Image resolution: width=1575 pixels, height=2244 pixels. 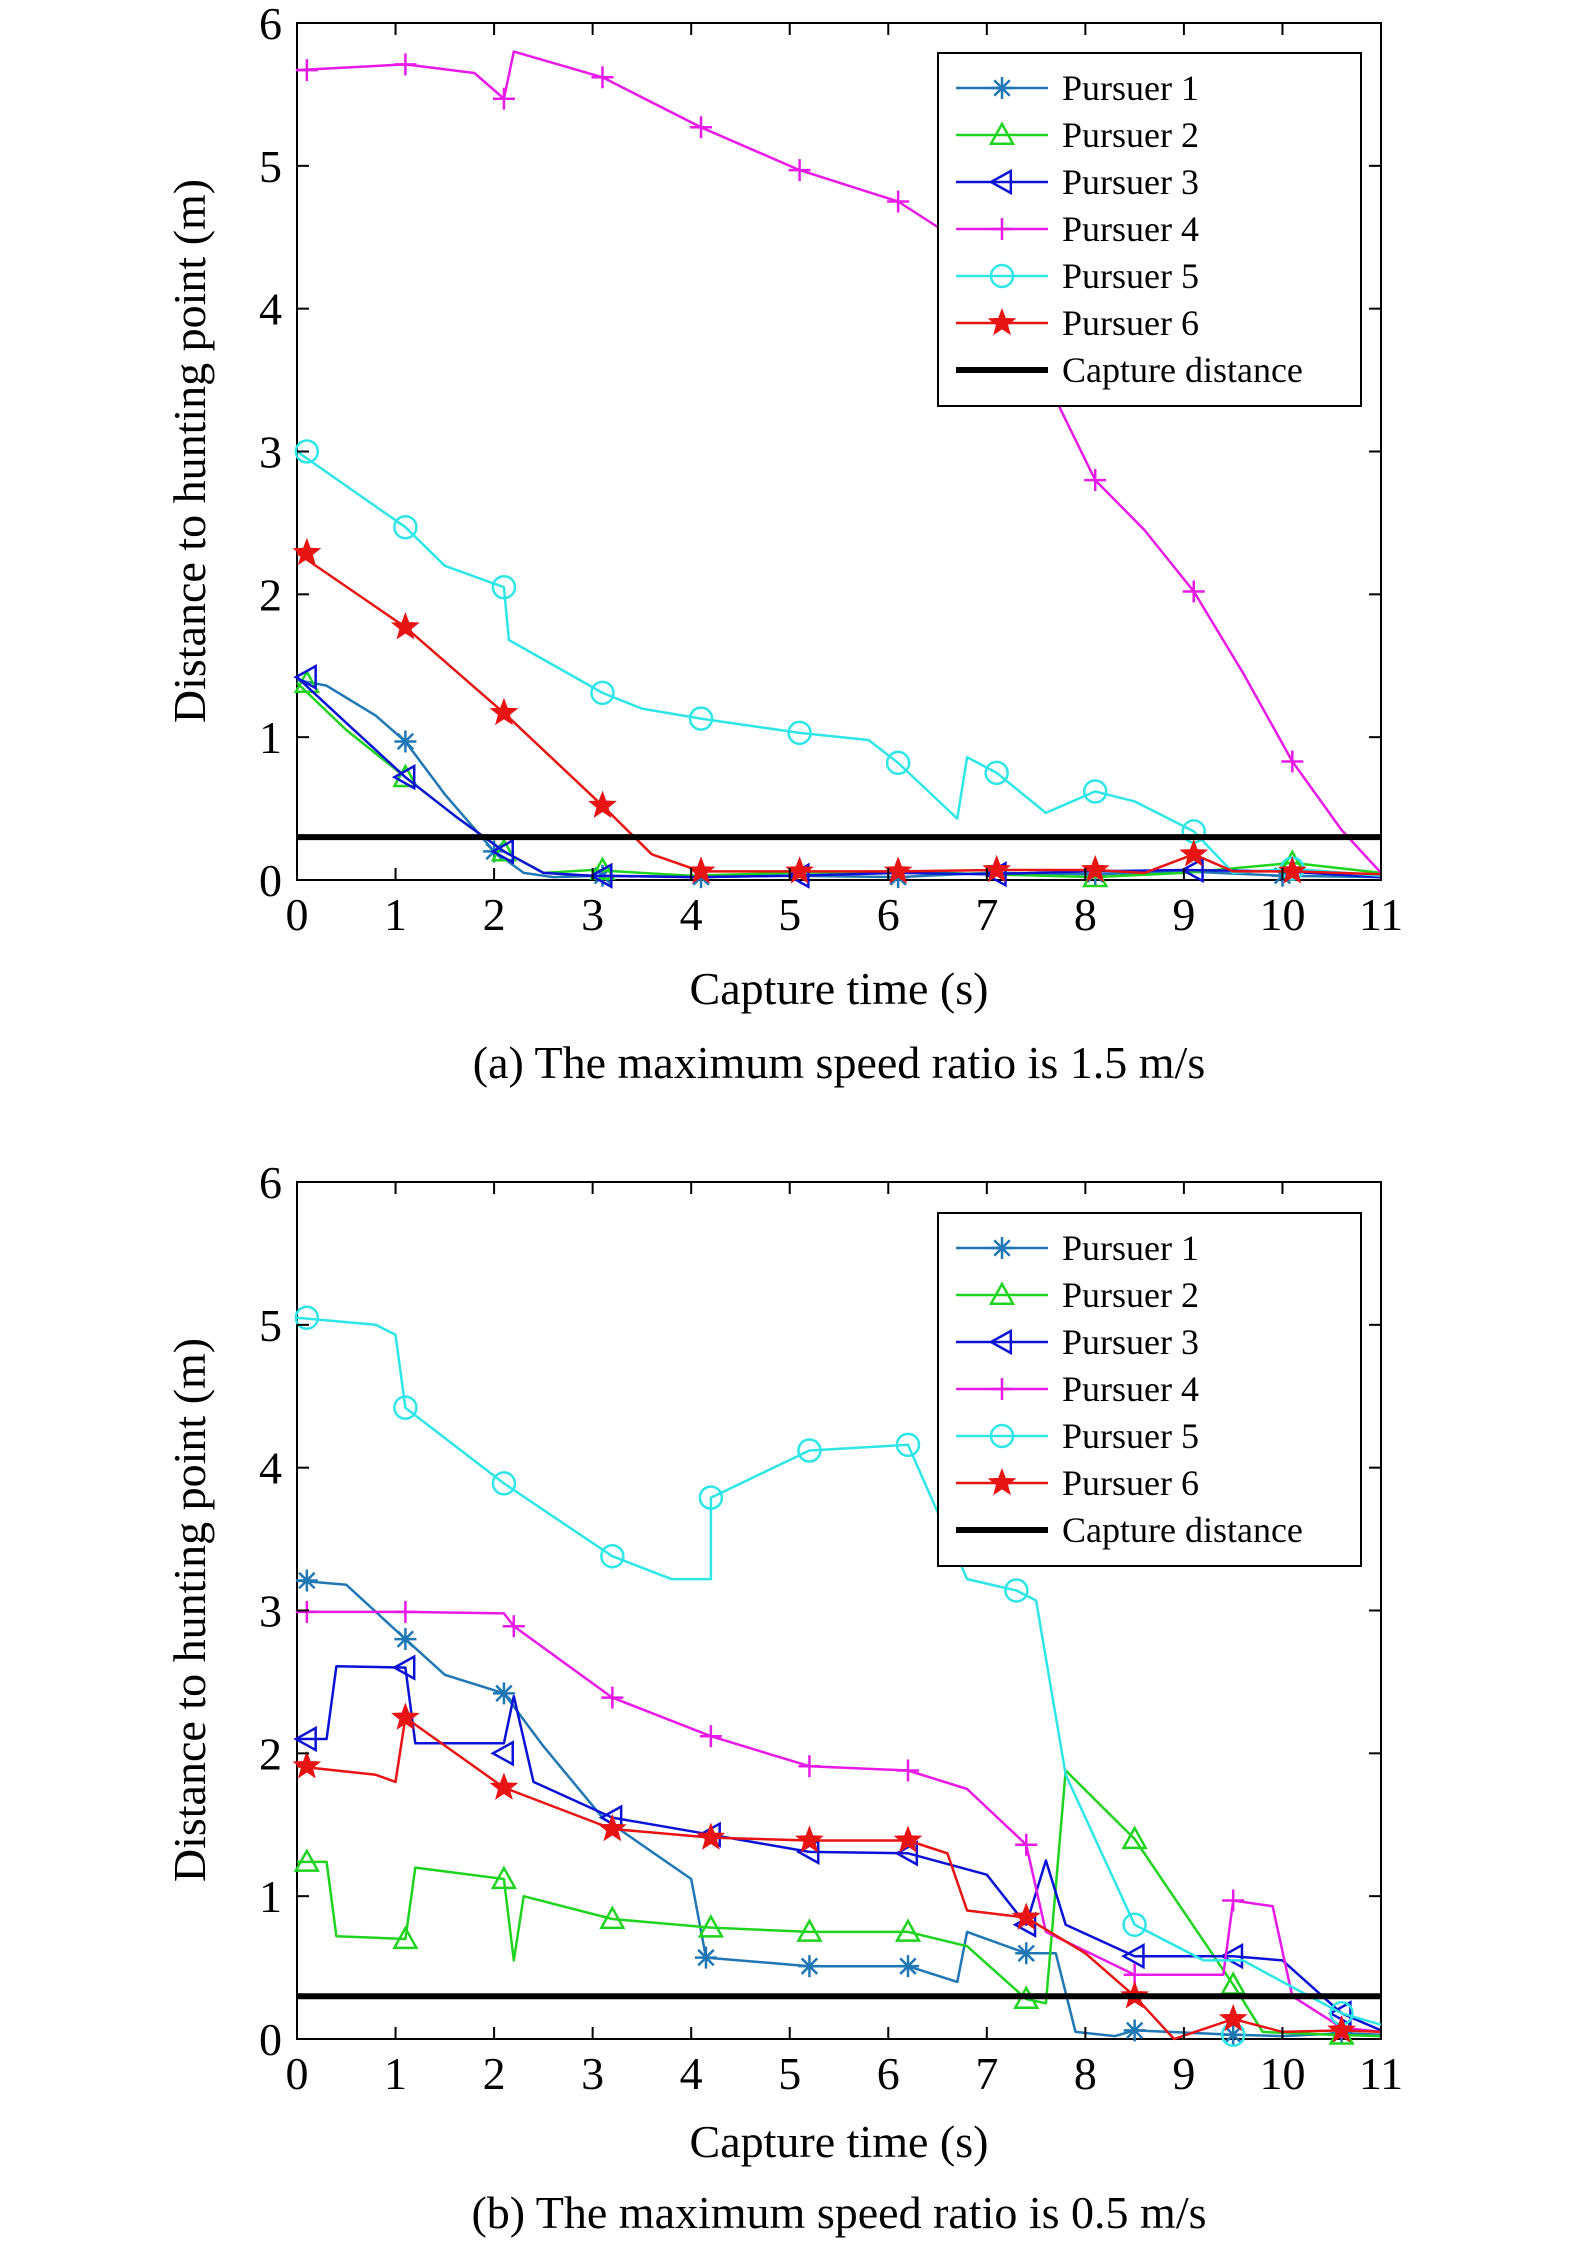 I want to click on y-tick-label: 3, so click(x=270, y=452).